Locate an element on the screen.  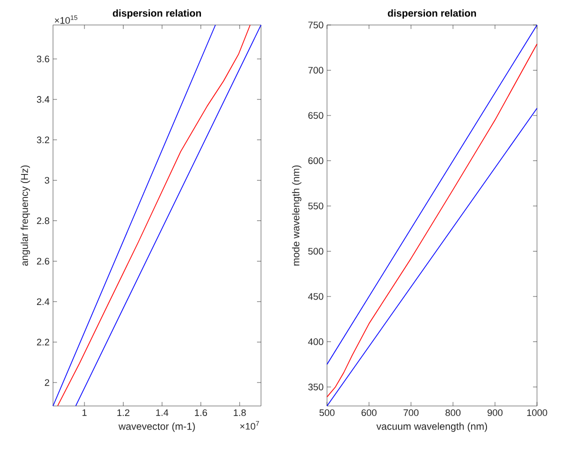
y-axis-title: mode wavelength (nm) is located at coordinates (297, 215).